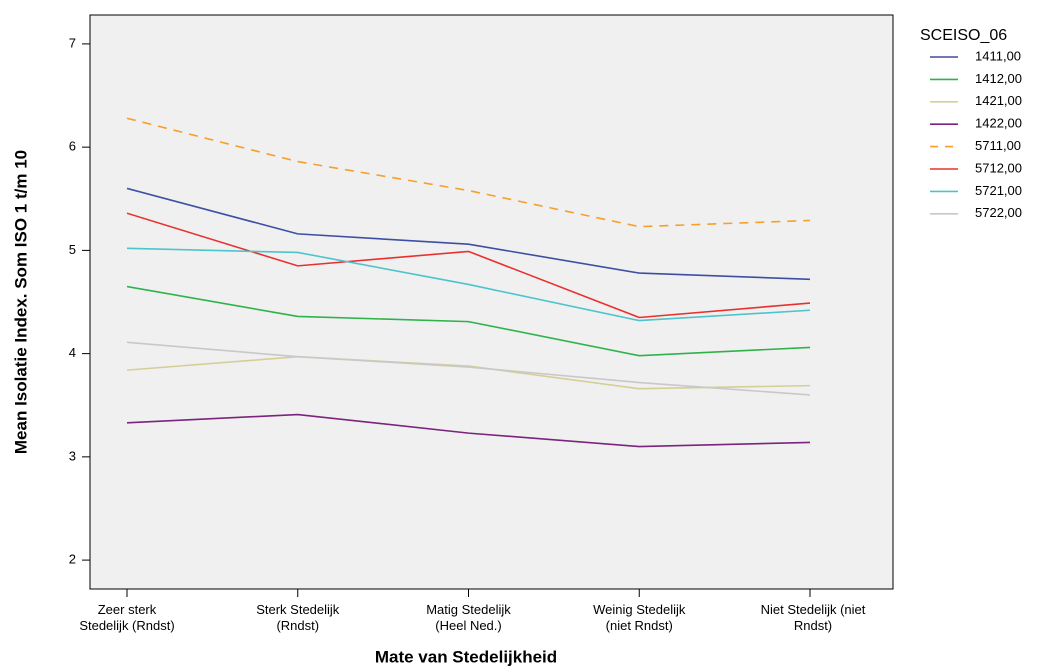  What do you see at coordinates (998, 145) in the screenshot?
I see `legend-label: 5711,00` at bounding box center [998, 145].